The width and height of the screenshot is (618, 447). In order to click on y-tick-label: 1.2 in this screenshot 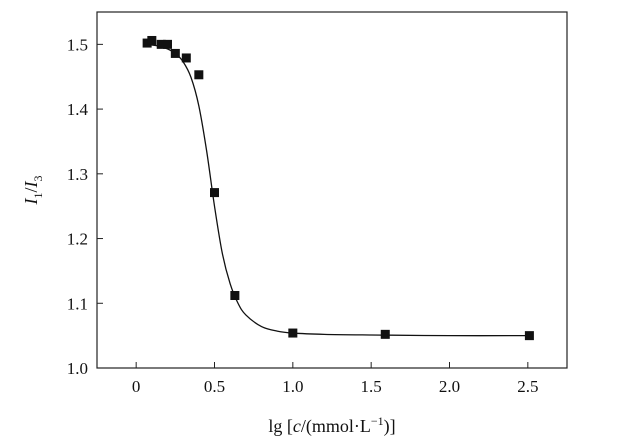, I will do `click(77, 239)`.